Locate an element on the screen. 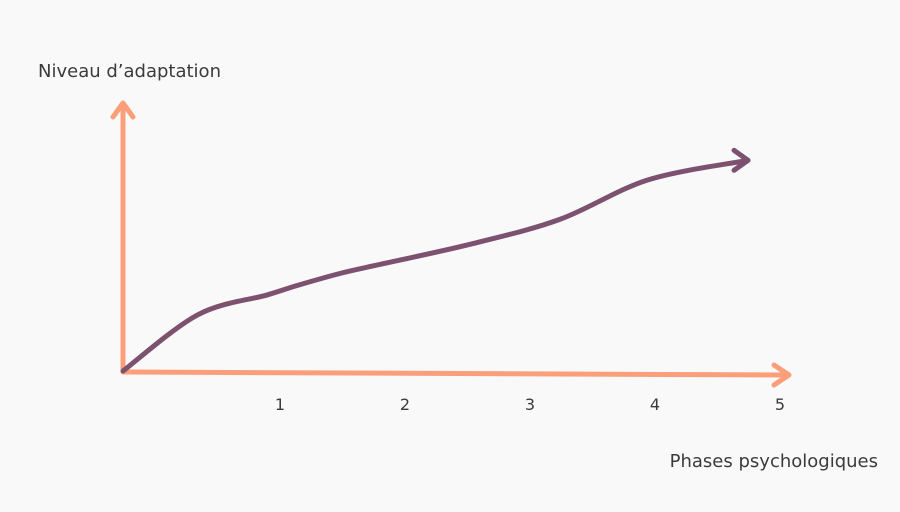 This screenshot has height=512, width=900. x-tick-label: 2 is located at coordinates (405, 404).